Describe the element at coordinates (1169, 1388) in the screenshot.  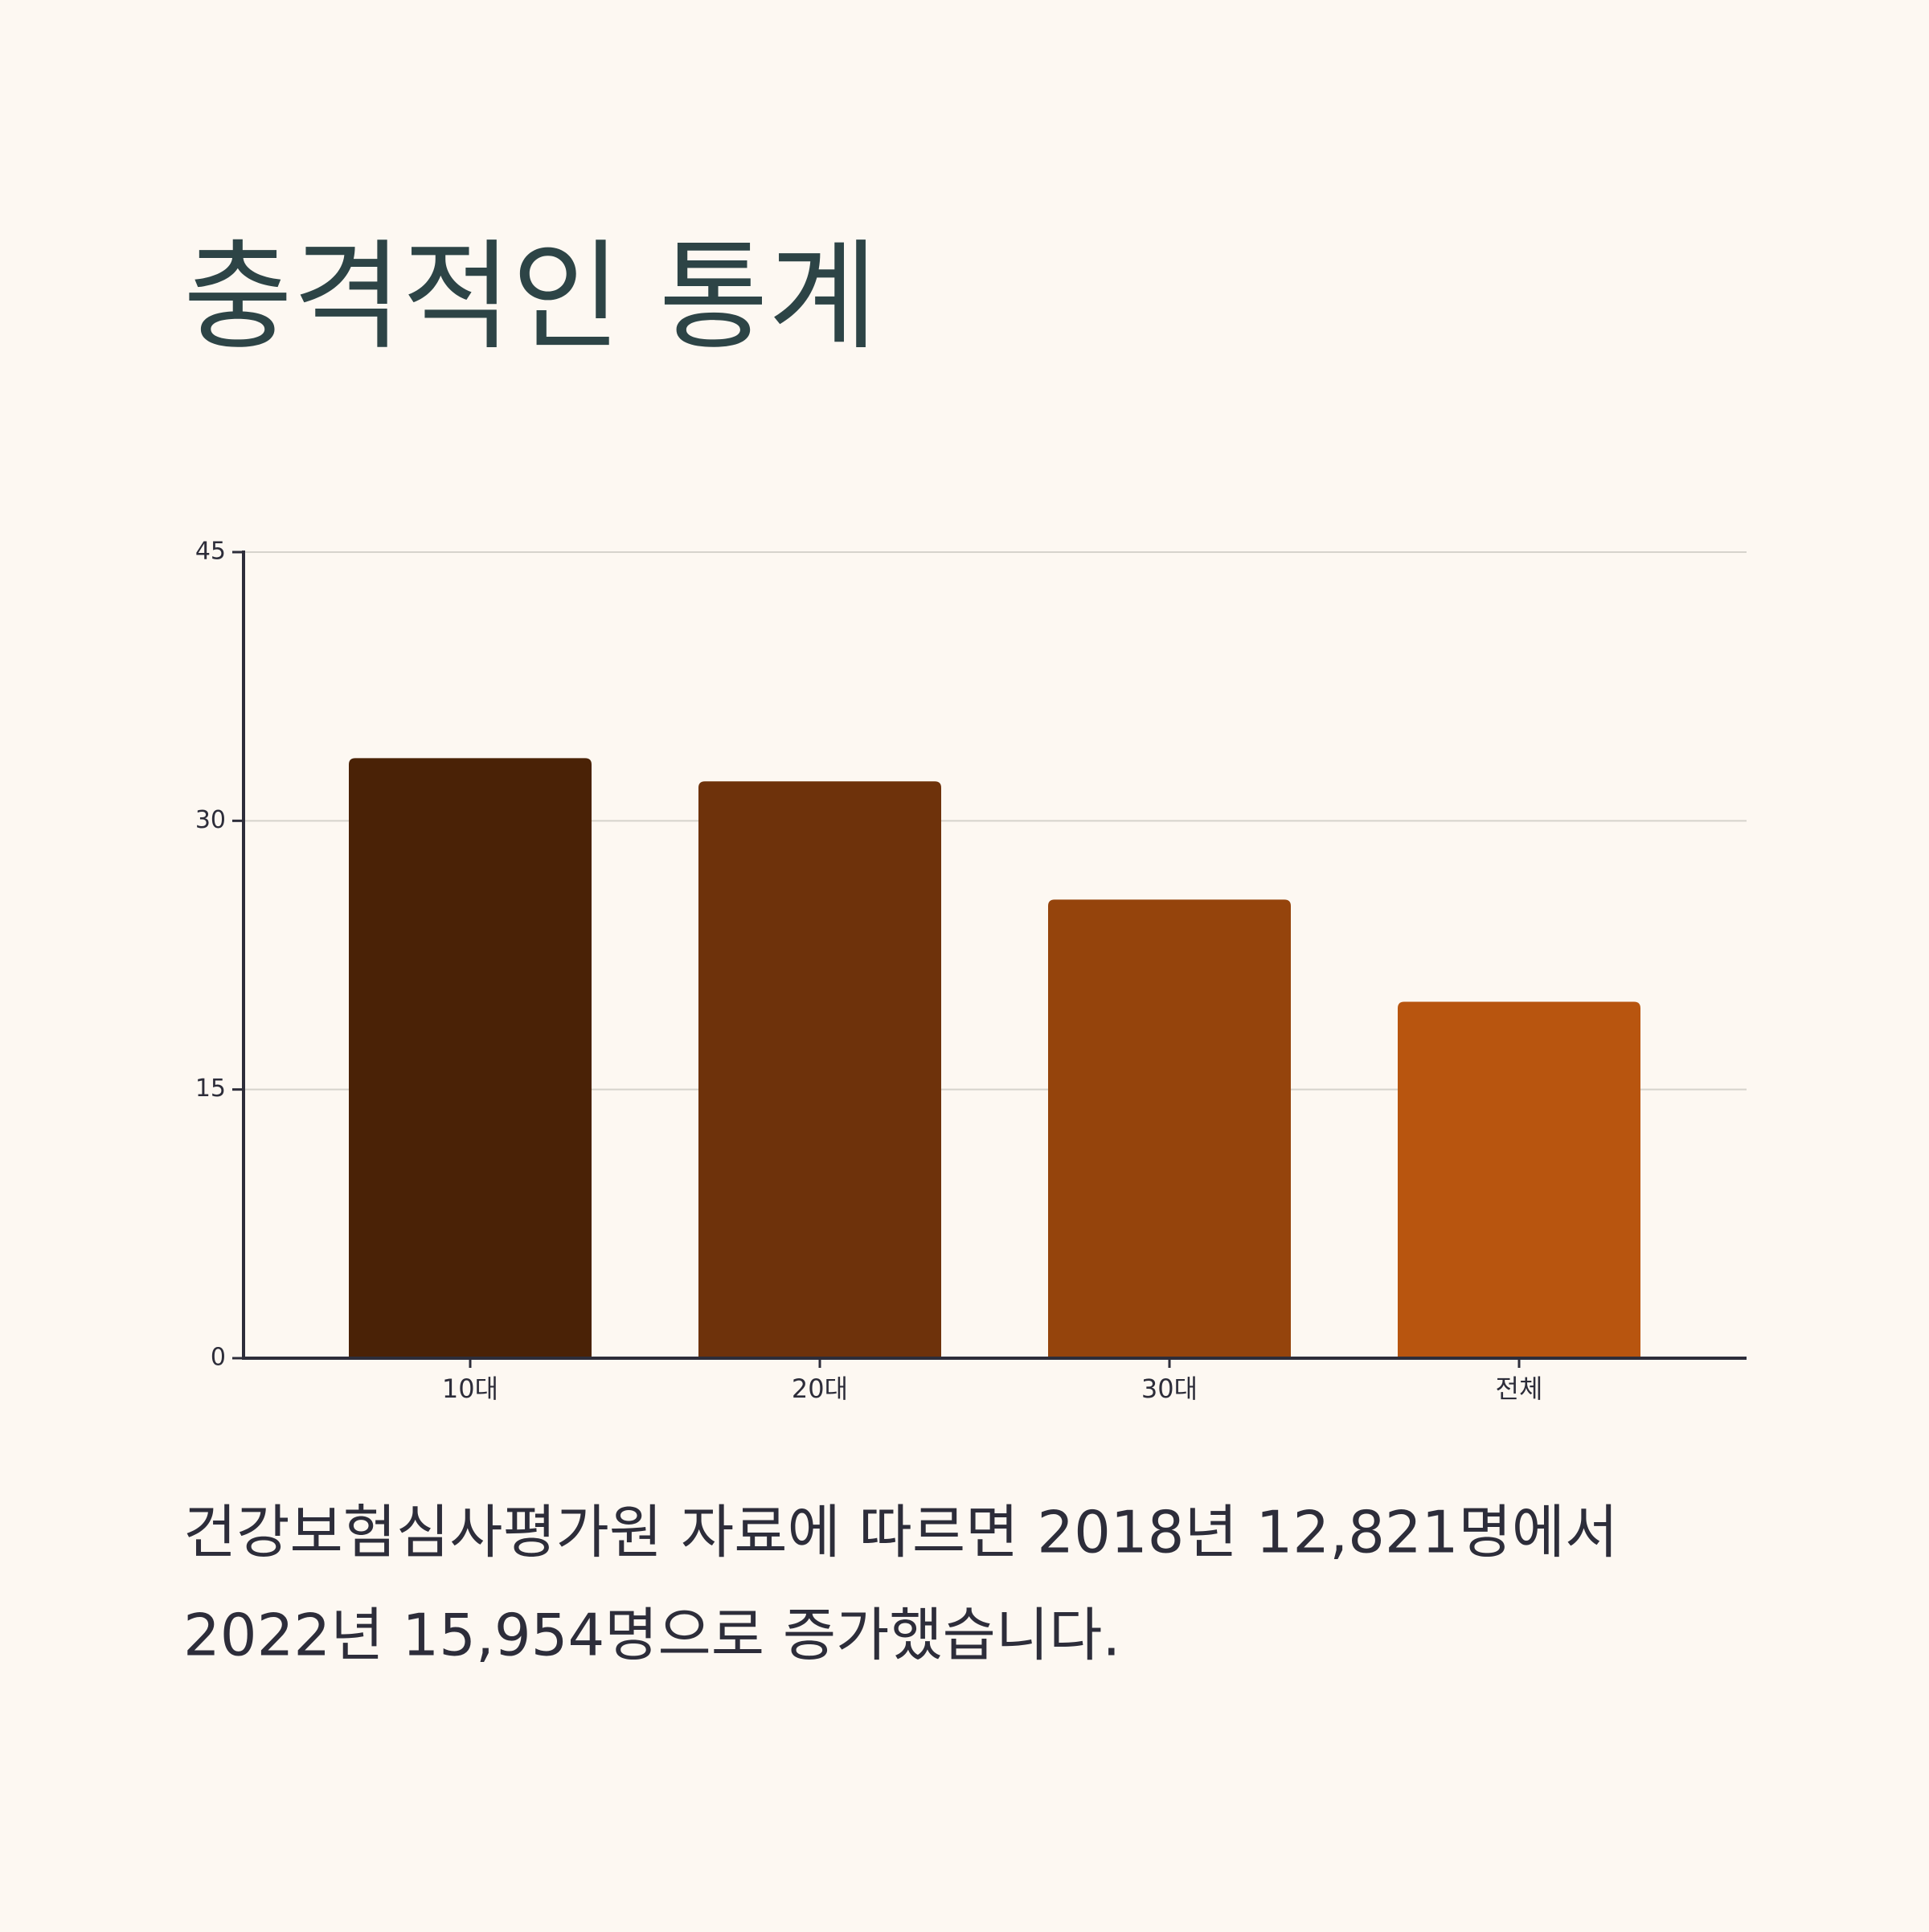
I see `x-tick-label: 30대` at that location.